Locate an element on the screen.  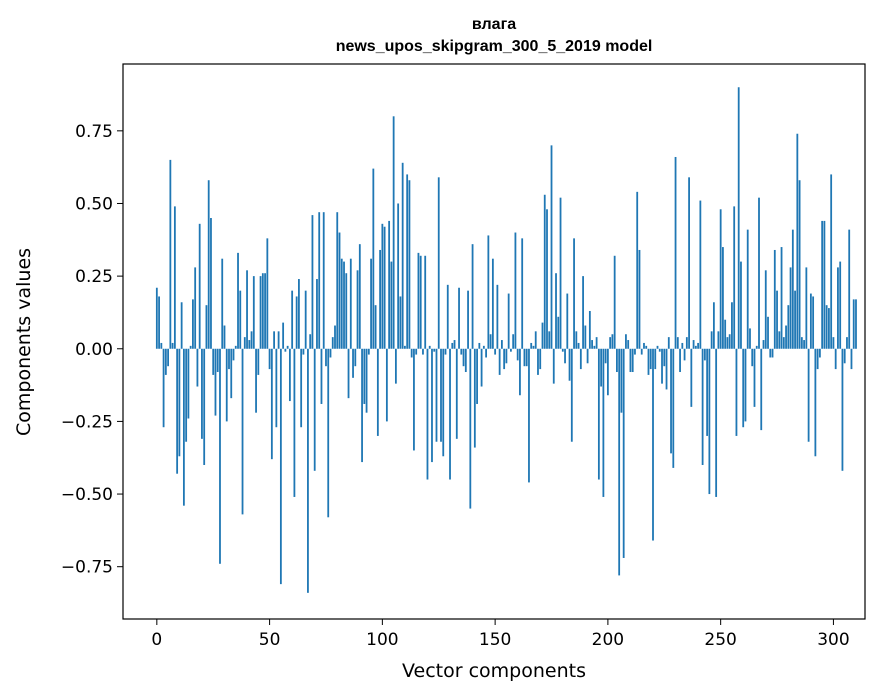
y-tick-label-3: 0.00 is located at coordinates (94, 350).